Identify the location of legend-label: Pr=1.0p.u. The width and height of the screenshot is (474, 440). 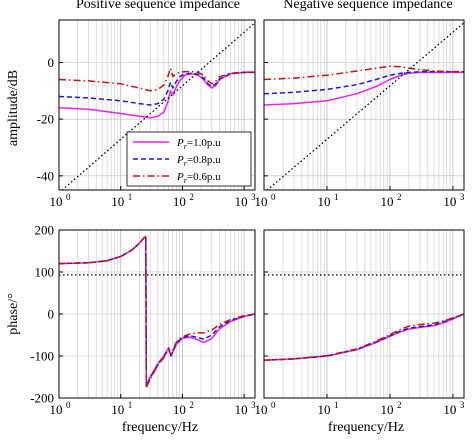
(198, 144).